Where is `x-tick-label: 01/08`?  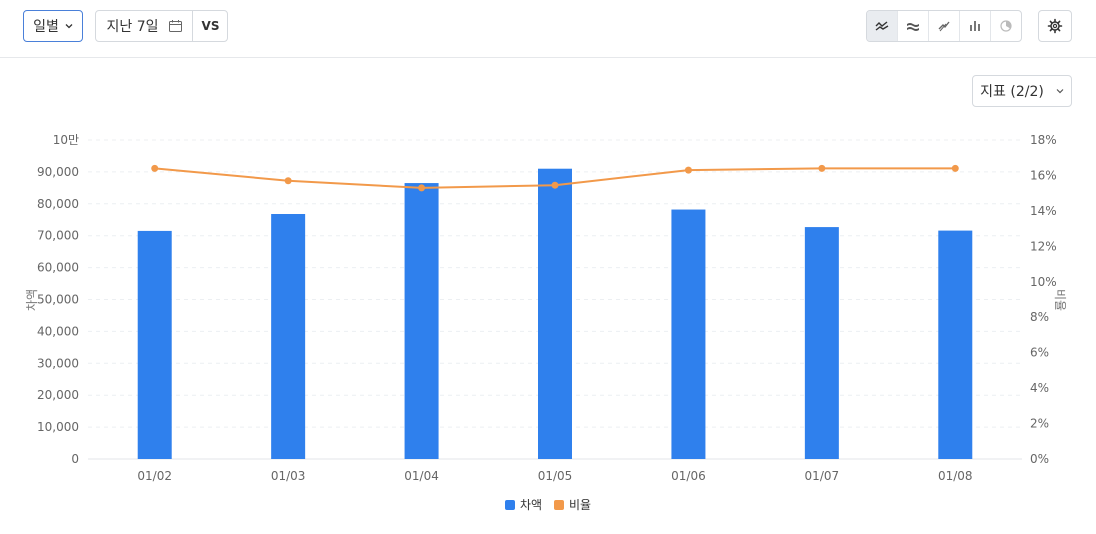
x-tick-label: 01/08 is located at coordinates (955, 476).